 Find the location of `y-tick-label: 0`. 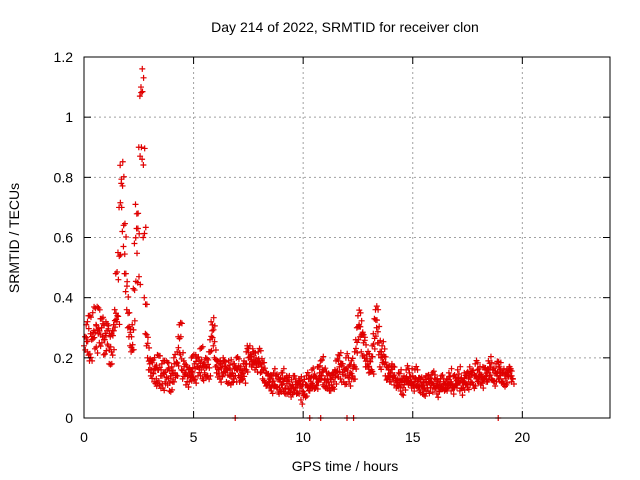

y-tick-label: 0 is located at coordinates (69, 418).